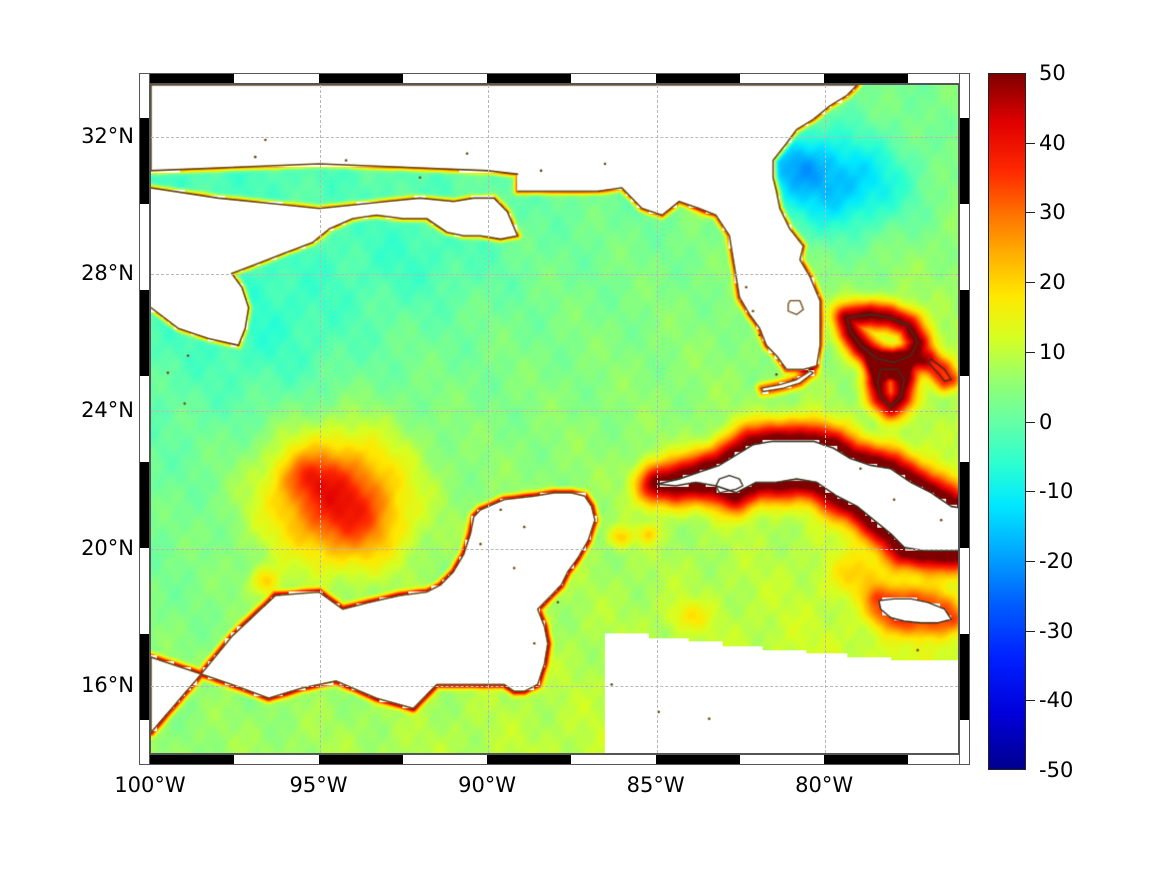  I want to click on colorbar-axes: 50 40 30 20 10 0 -10 -20 -30 -40 -50, so click(1030, 421).